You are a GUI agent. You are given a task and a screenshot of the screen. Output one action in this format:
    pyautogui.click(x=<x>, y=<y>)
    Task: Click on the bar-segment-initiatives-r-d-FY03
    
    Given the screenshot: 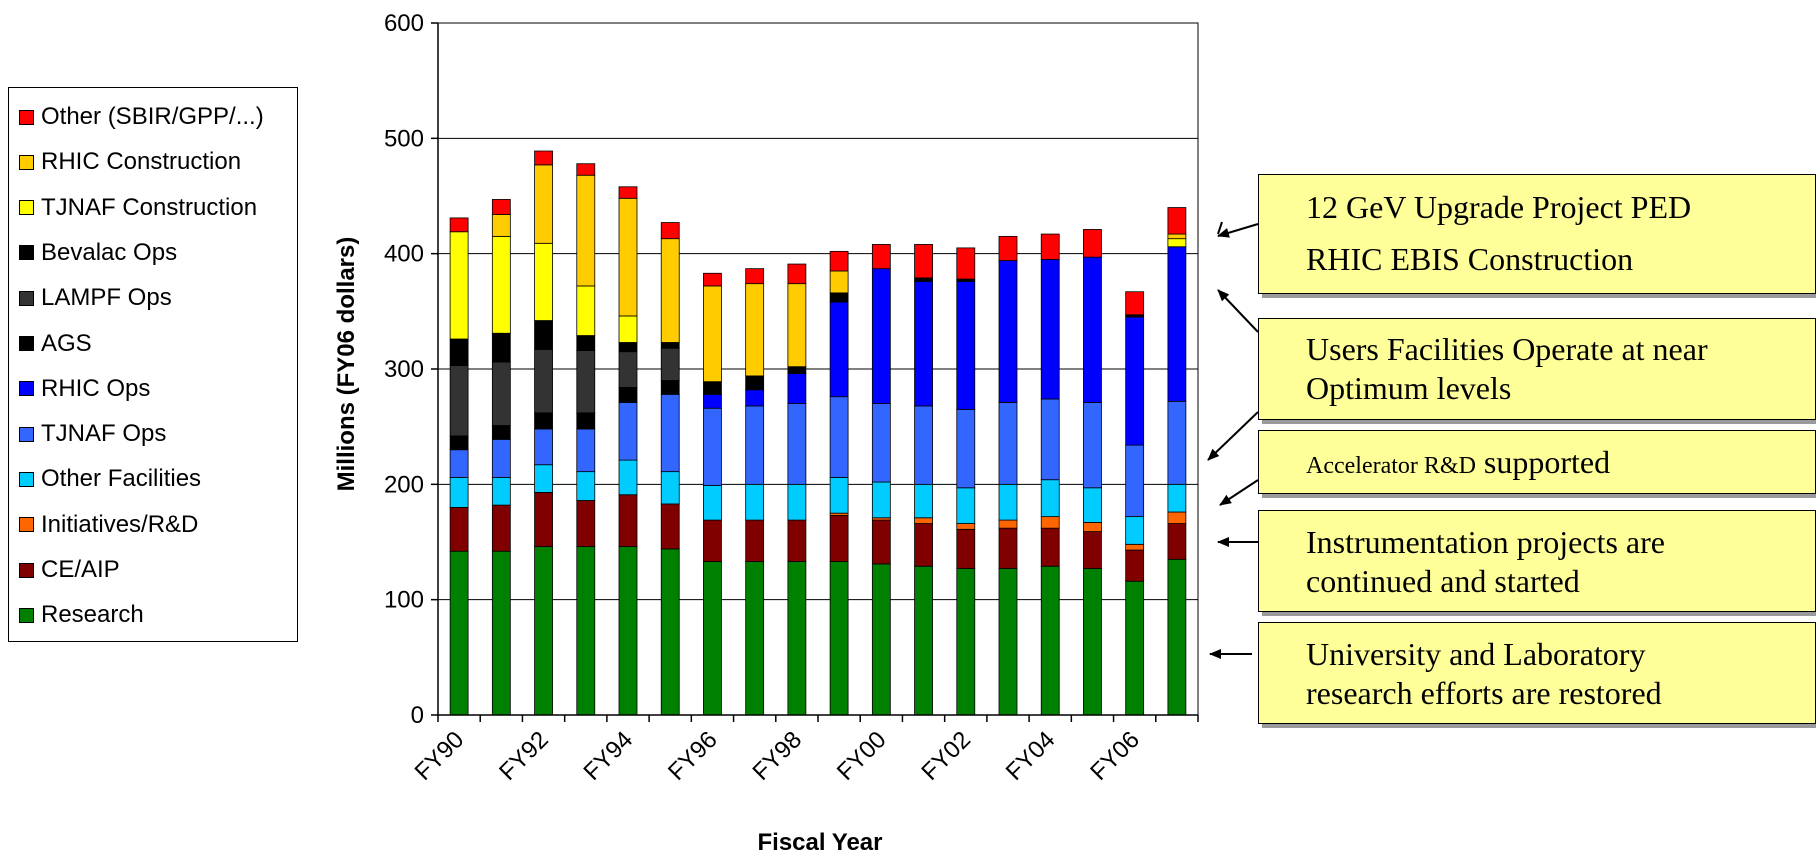 What is the action you would take?
    pyautogui.click(x=1008, y=524)
    